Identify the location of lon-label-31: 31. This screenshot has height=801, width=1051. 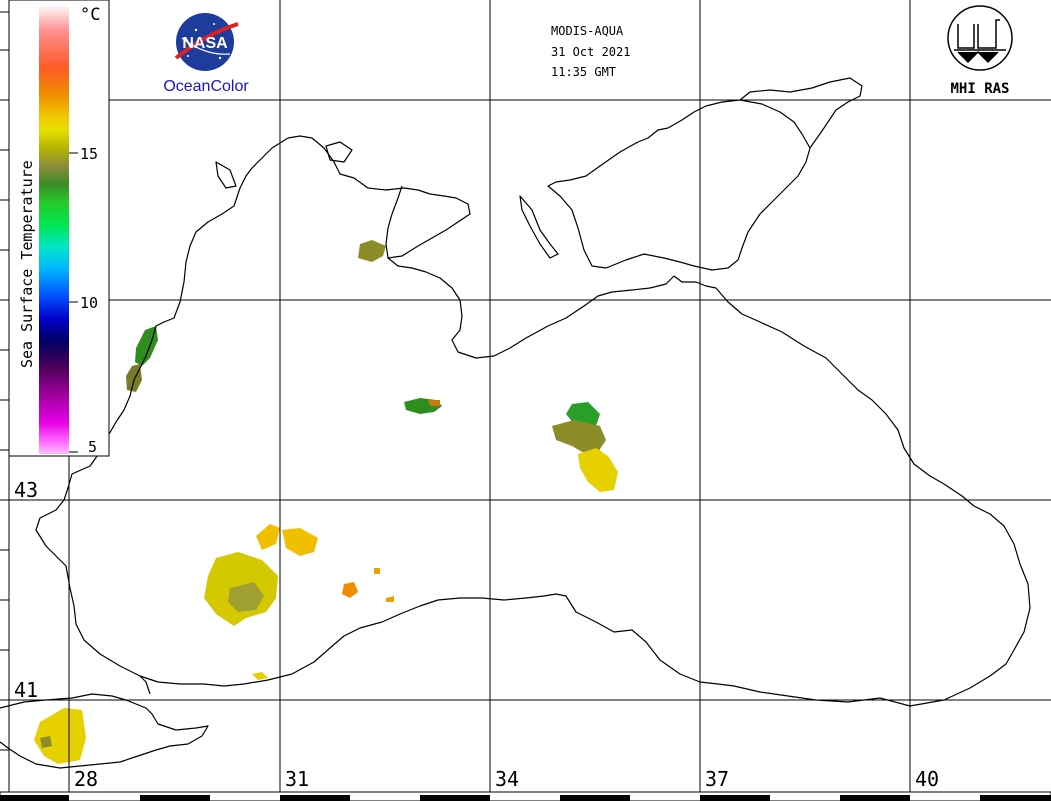
(297, 779).